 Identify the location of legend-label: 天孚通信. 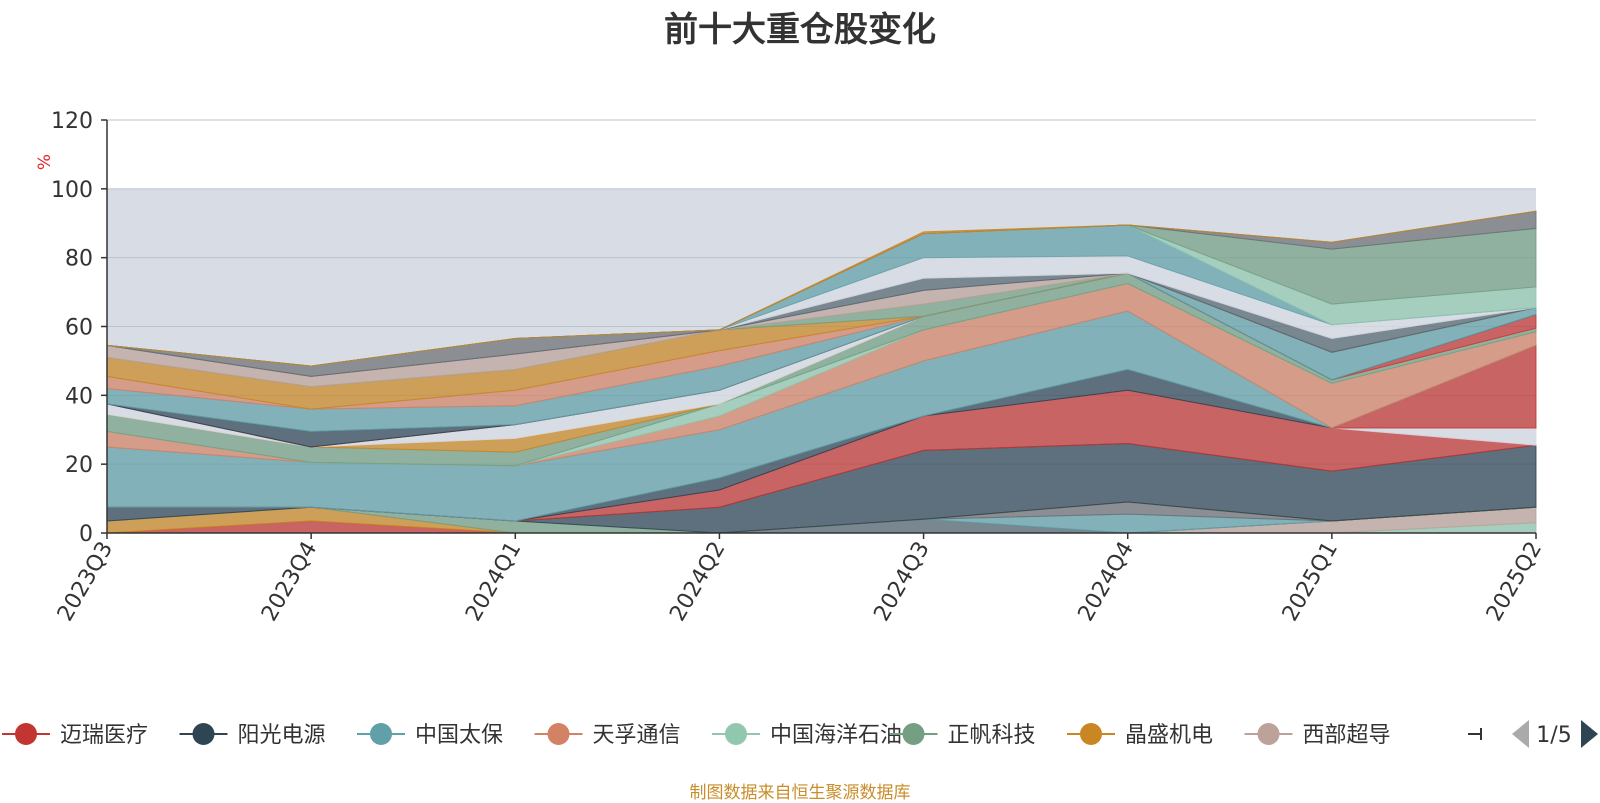
(637, 735).